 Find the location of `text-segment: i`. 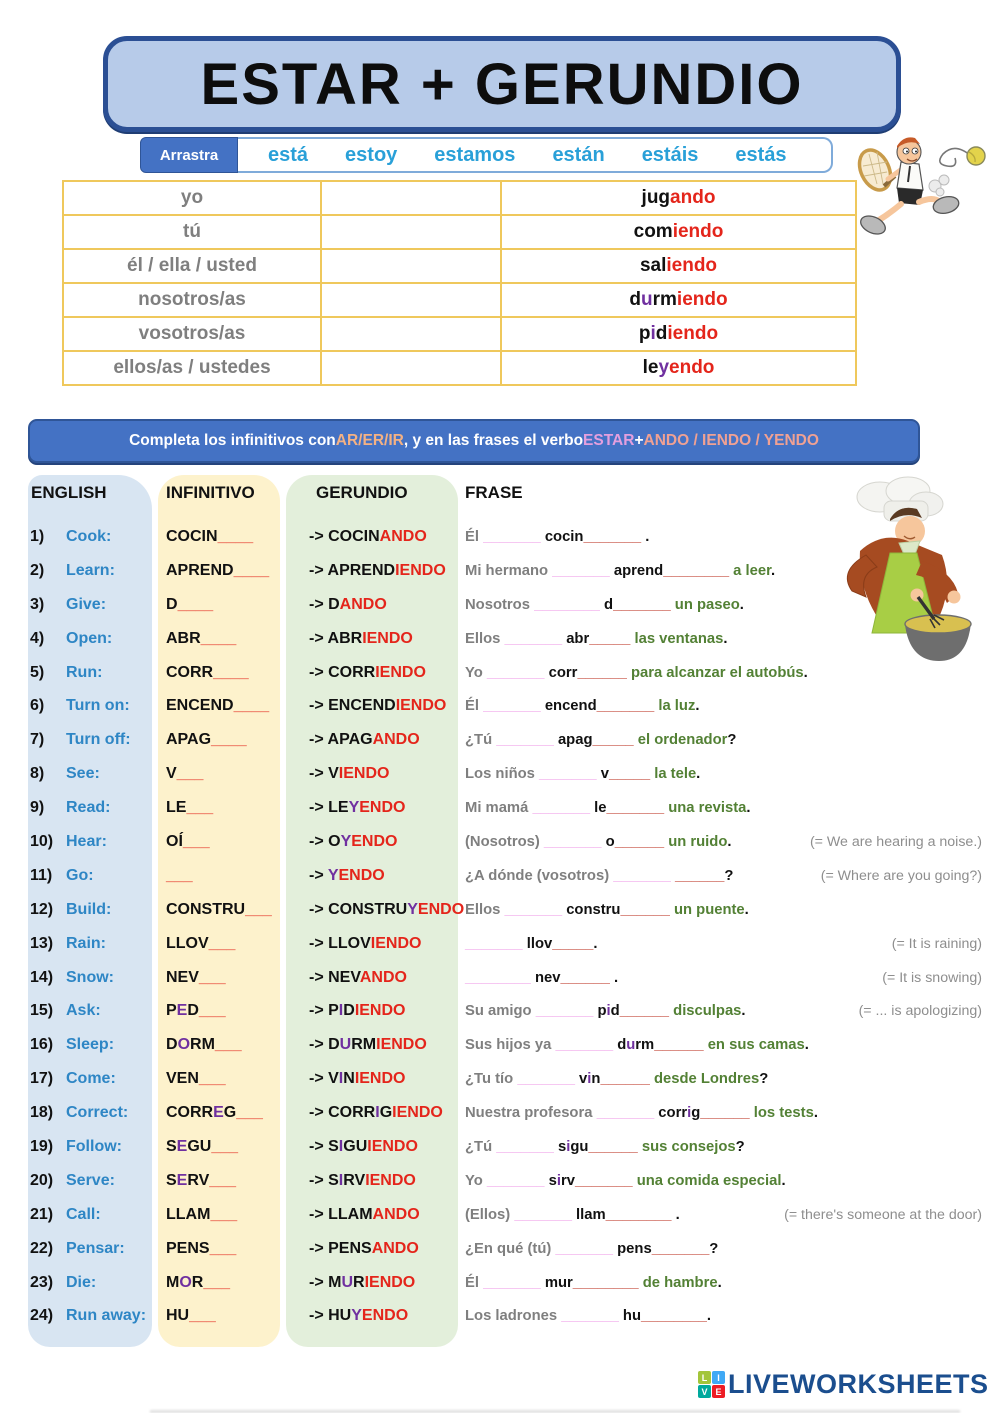

text-segment: i is located at coordinates (689, 1113).